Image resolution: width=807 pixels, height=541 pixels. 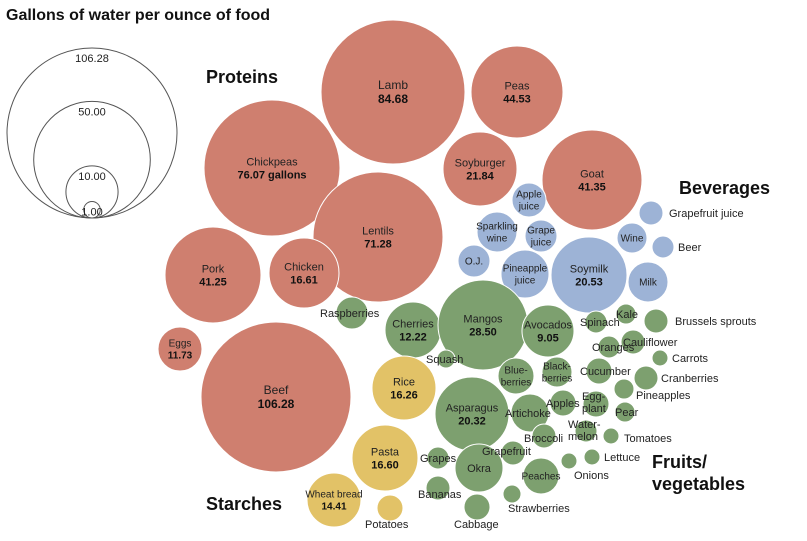 What do you see at coordinates (557, 372) in the screenshot?
I see `bubble-black-berries` at bounding box center [557, 372].